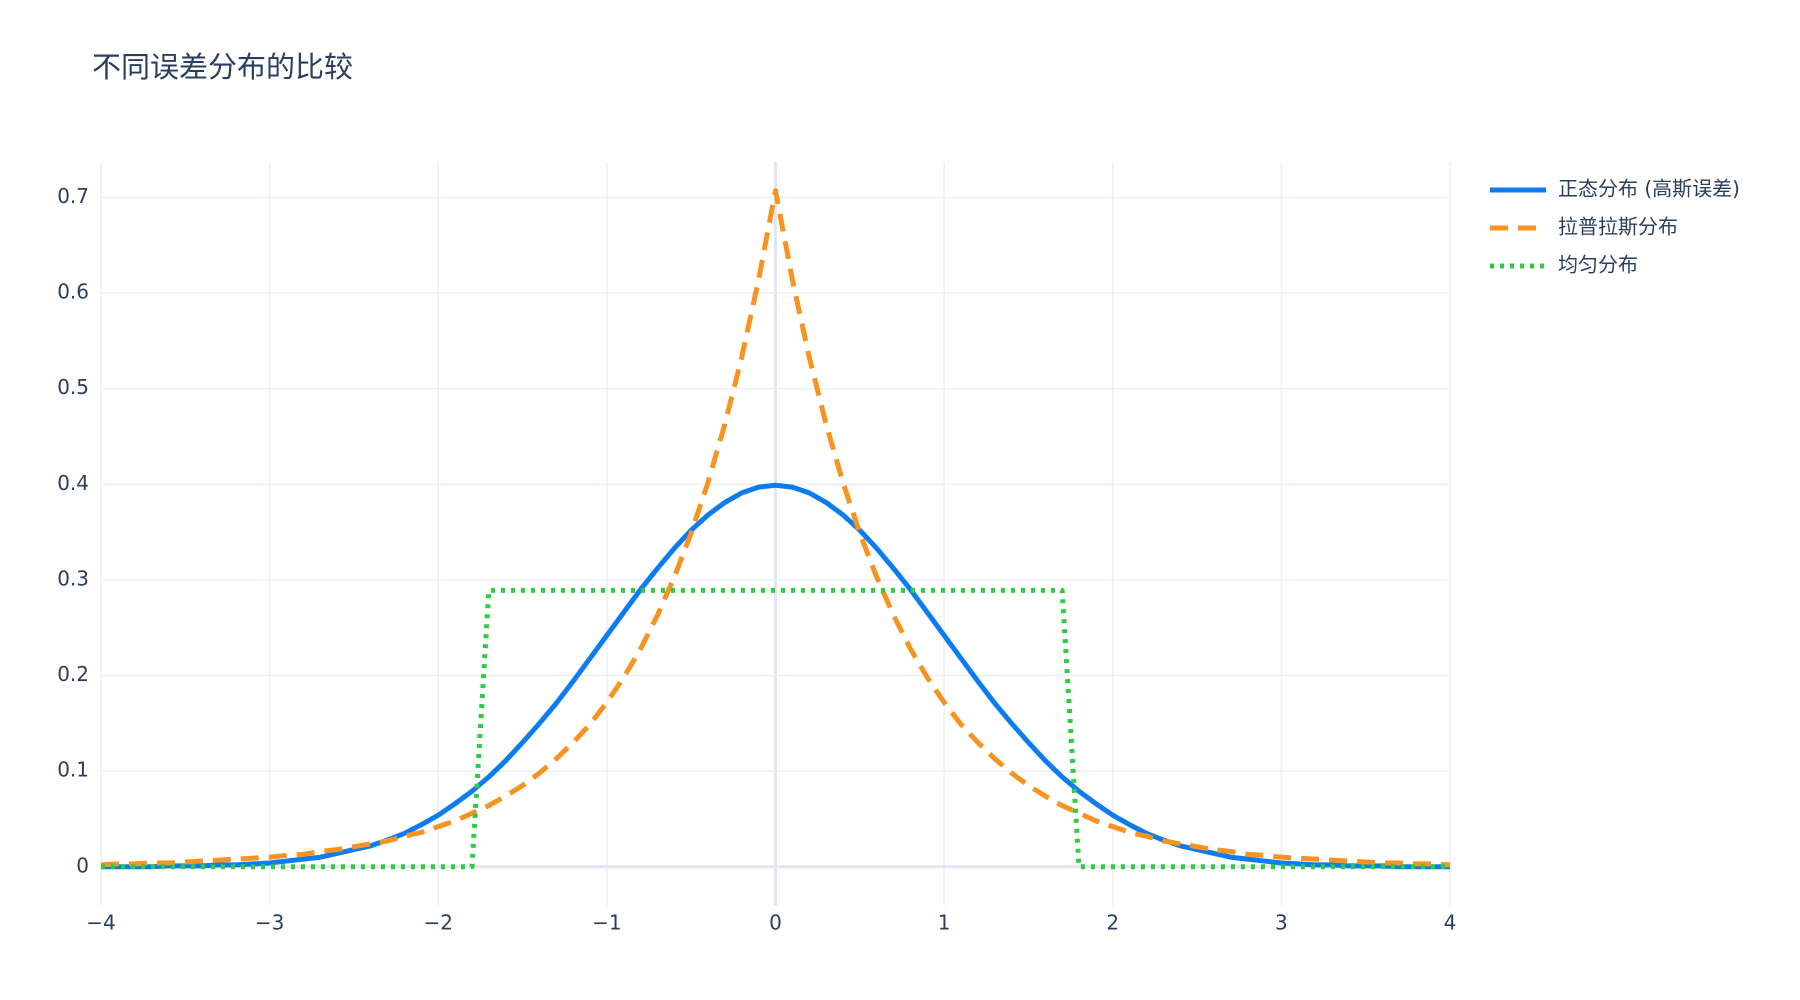  Describe the element at coordinates (82, 865) in the screenshot. I see `y-tick-label: 0` at that location.